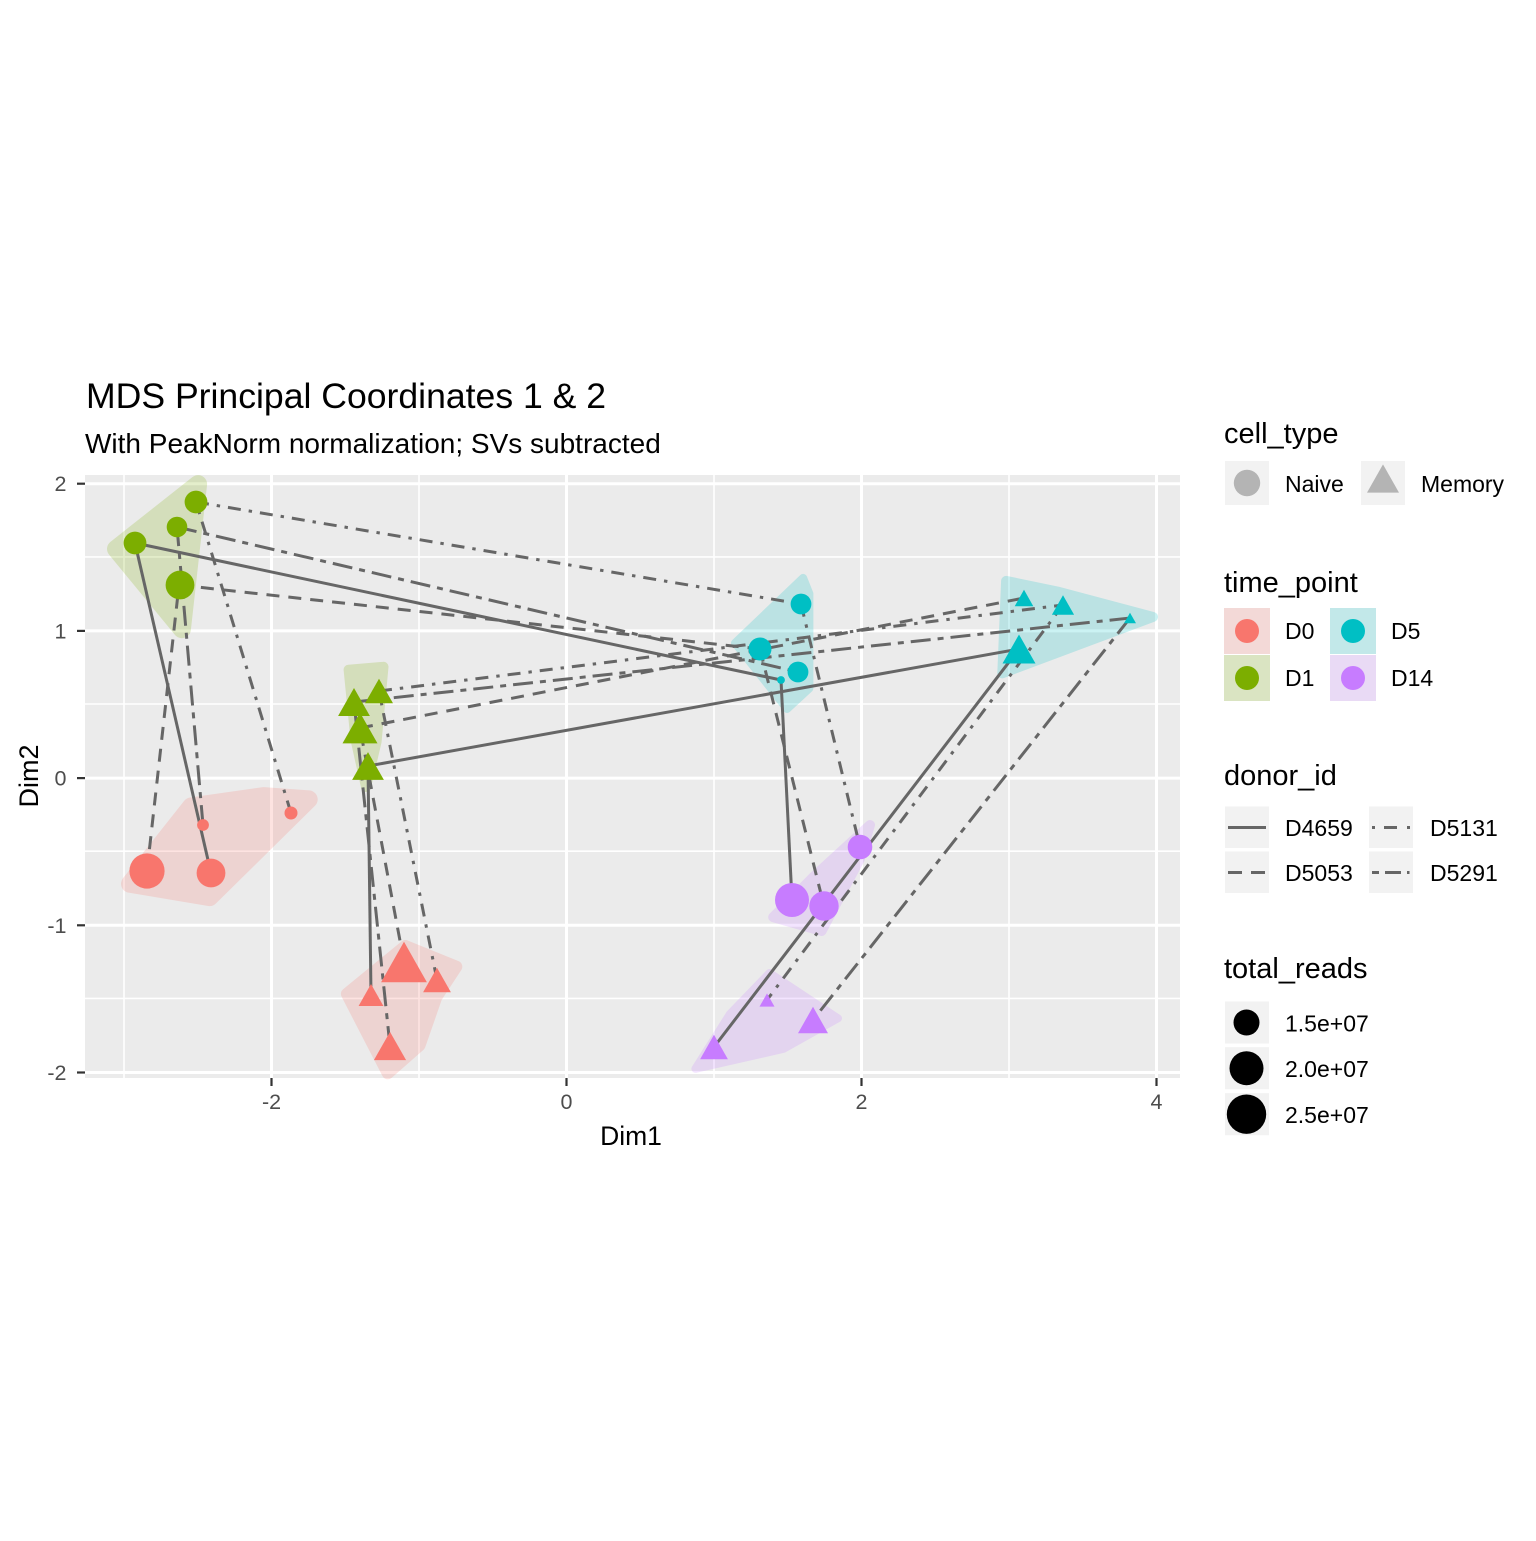 This screenshot has height=1541, width=1536. What do you see at coordinates (1299, 678) in the screenshot?
I see `svg-text: D1` at bounding box center [1299, 678].